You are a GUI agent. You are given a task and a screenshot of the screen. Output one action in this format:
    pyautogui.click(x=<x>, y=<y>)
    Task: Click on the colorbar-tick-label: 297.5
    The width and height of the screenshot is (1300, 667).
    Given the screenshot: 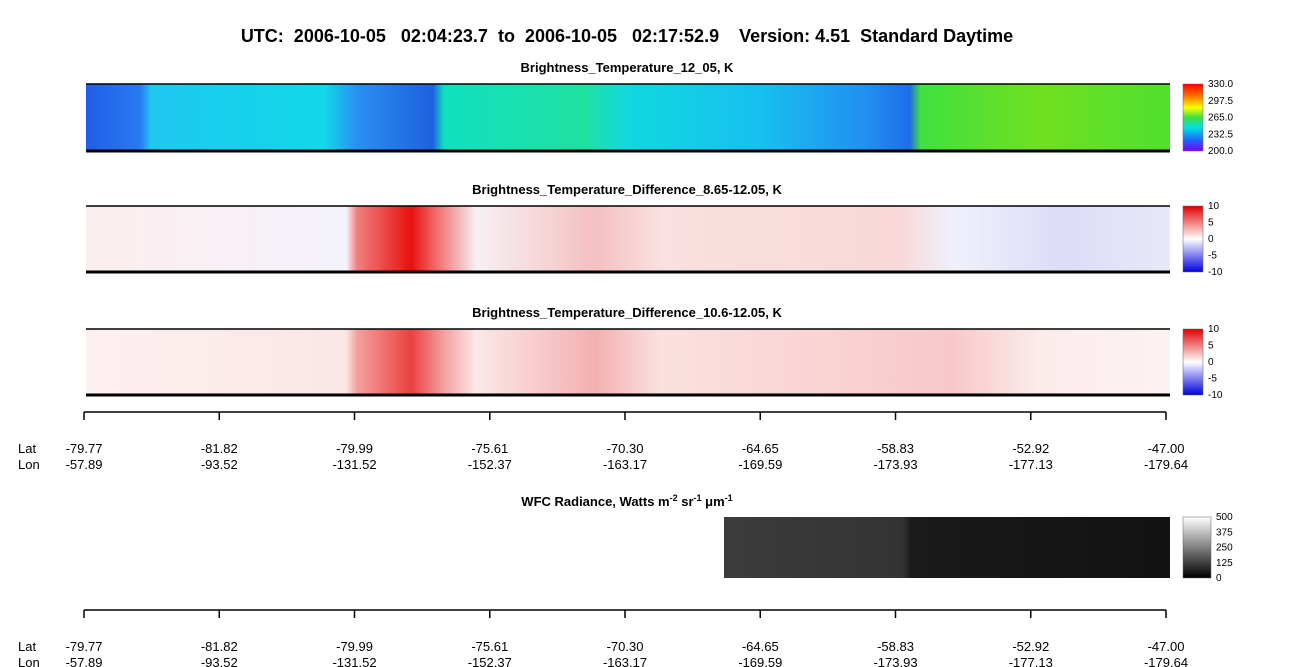 What is the action you would take?
    pyautogui.click(x=1220, y=101)
    